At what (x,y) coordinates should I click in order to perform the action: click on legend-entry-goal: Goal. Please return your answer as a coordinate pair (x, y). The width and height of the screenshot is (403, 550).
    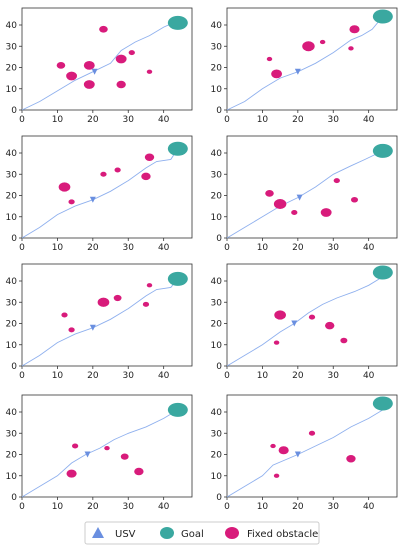
    Looking at the image, I should click on (182, 533).